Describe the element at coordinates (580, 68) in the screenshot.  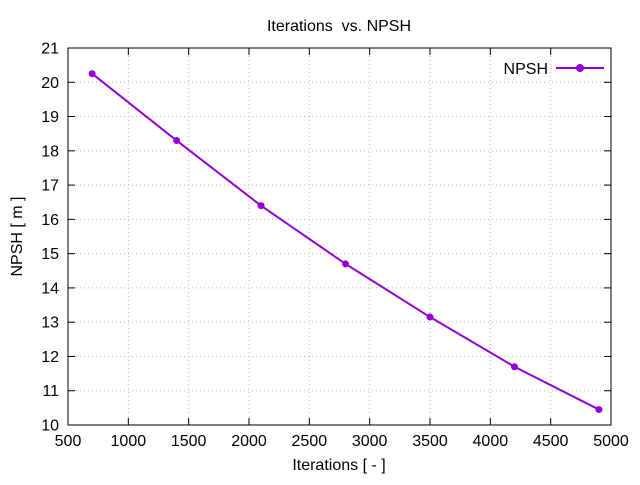
I see `legend-marker-icon` at that location.